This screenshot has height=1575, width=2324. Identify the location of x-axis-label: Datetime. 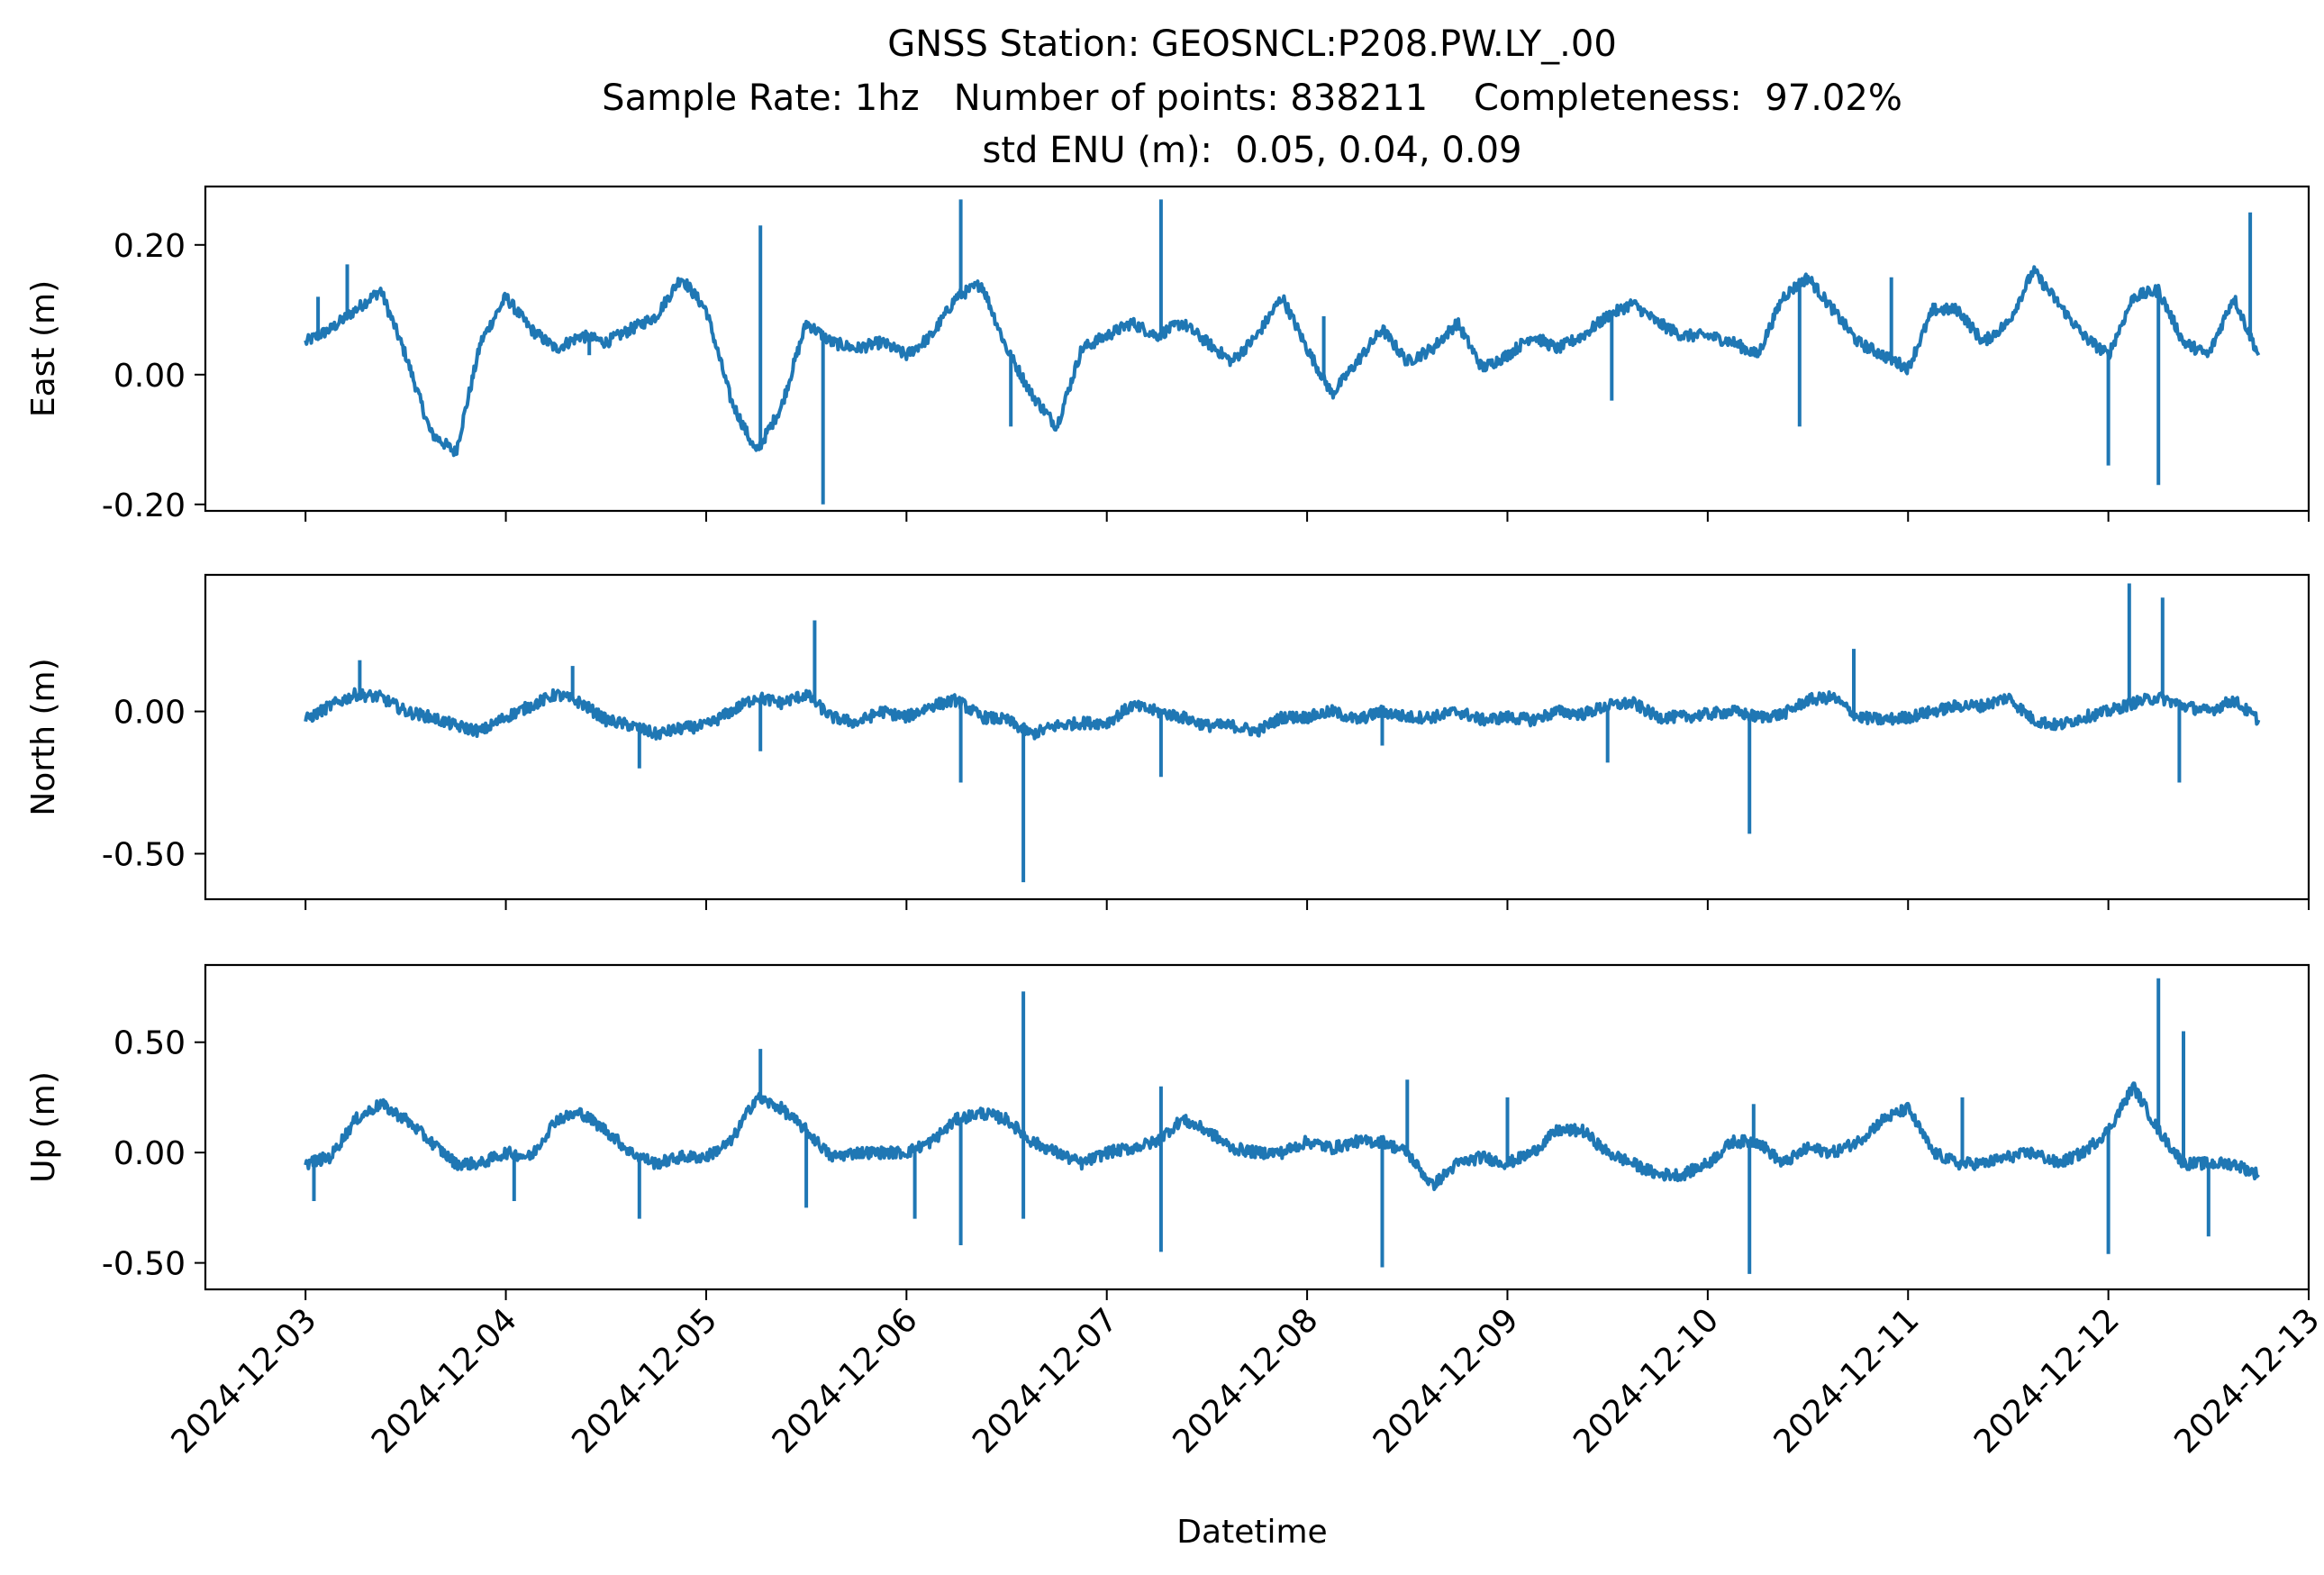
(1252, 1532).